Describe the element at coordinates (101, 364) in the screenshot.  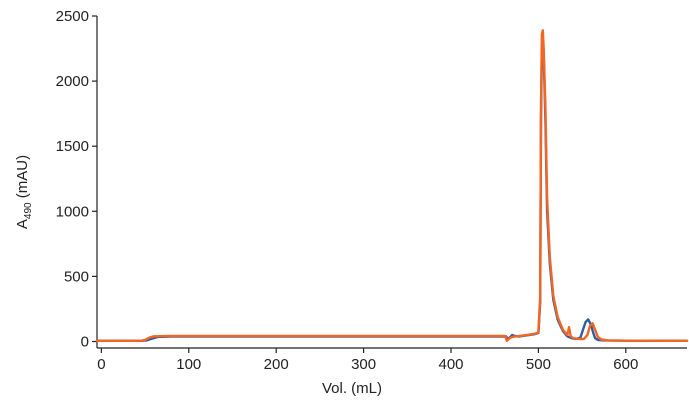
I see `x-tick-label: 0` at that location.